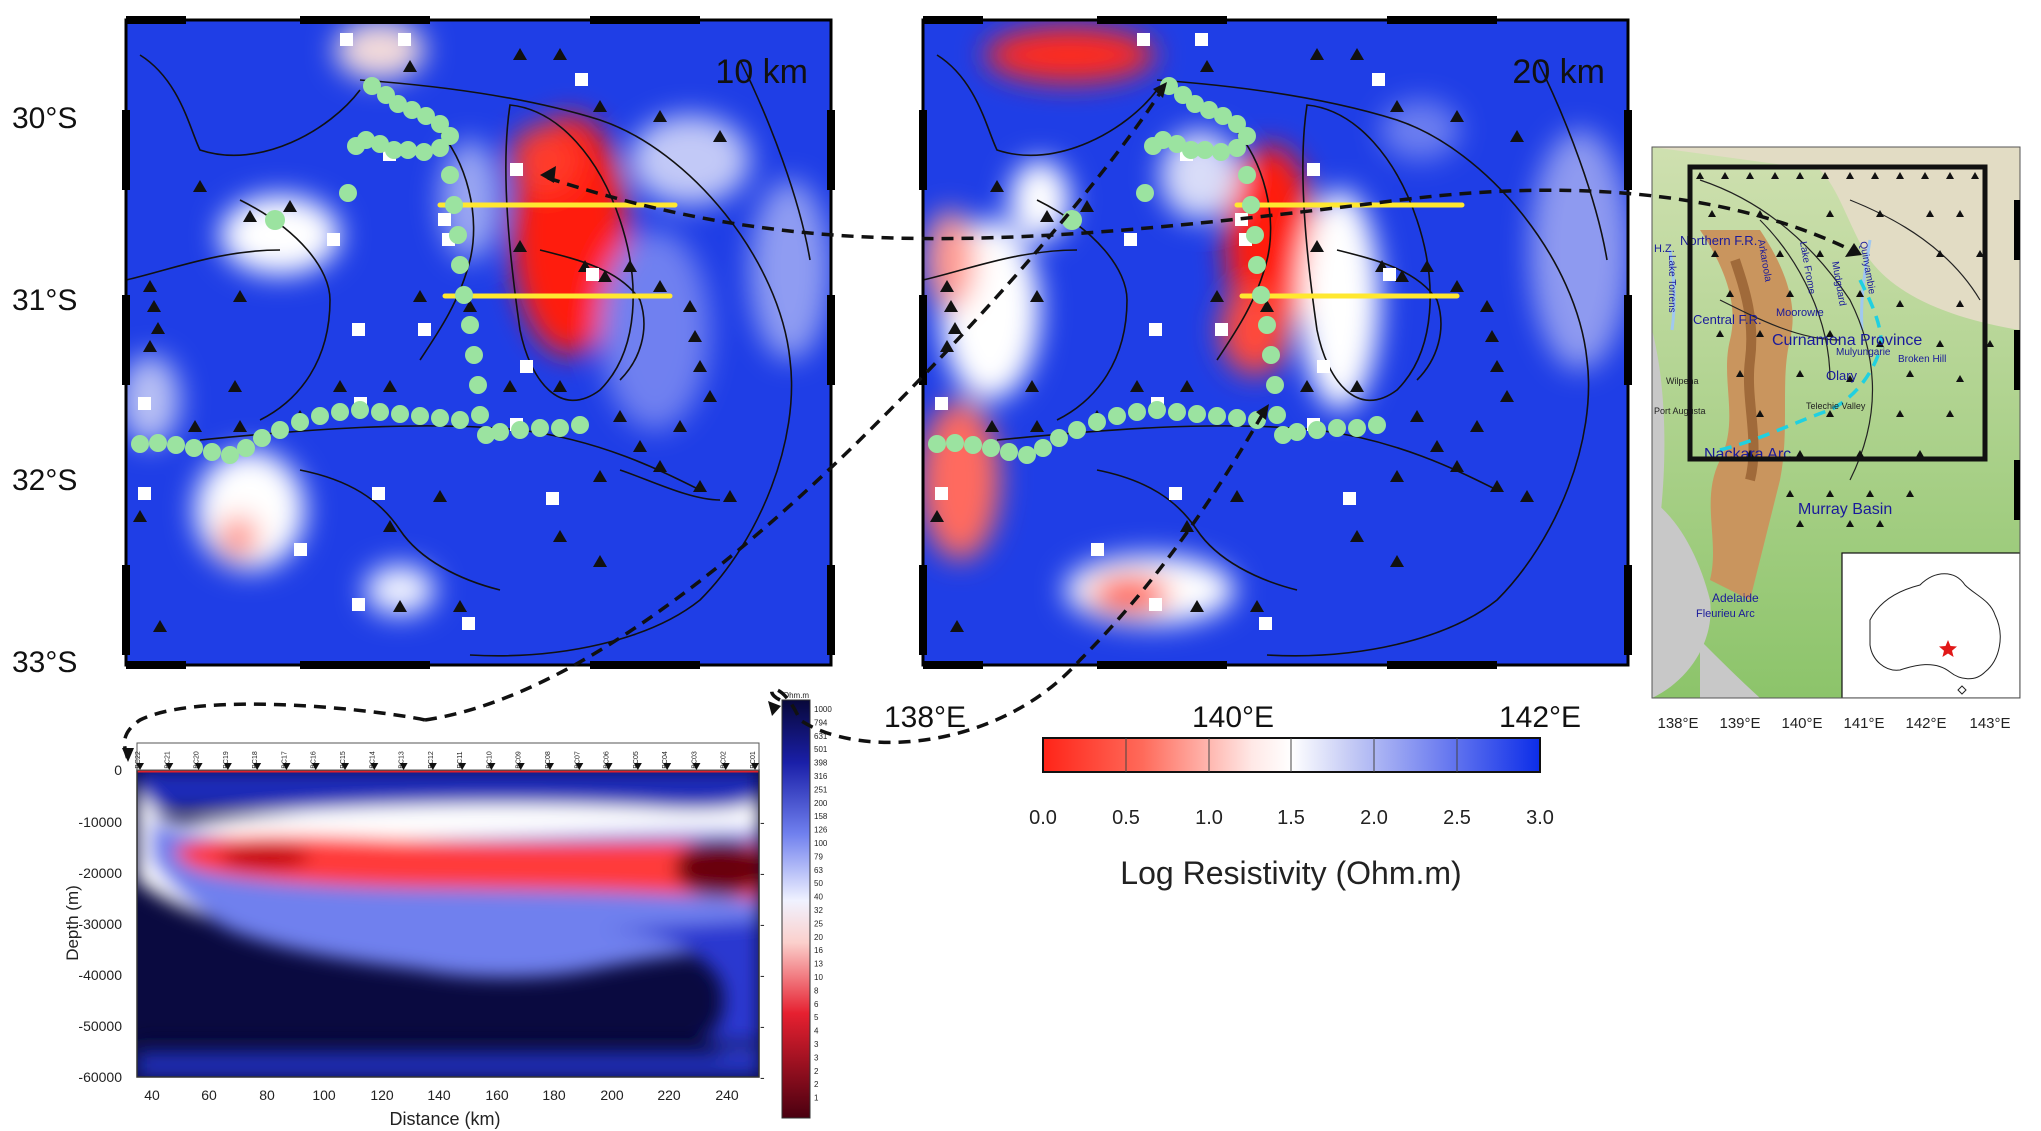  I want to click on scale-value-label: 40, so click(818, 897).